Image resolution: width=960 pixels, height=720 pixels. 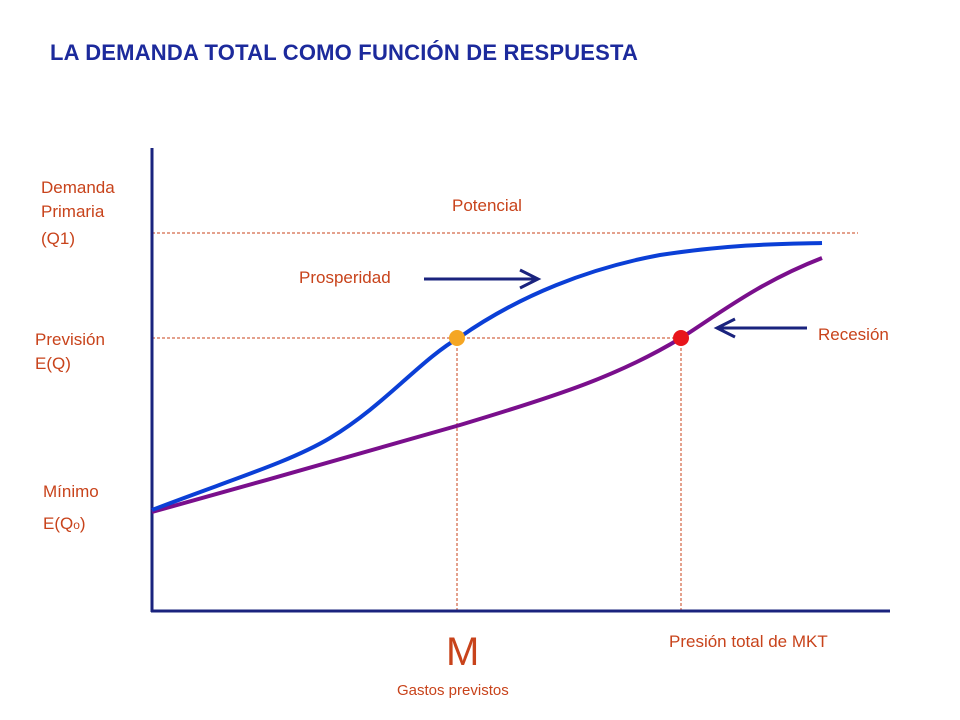 What do you see at coordinates (70, 339) in the screenshot?
I see `prevision-line1: Previsión` at bounding box center [70, 339].